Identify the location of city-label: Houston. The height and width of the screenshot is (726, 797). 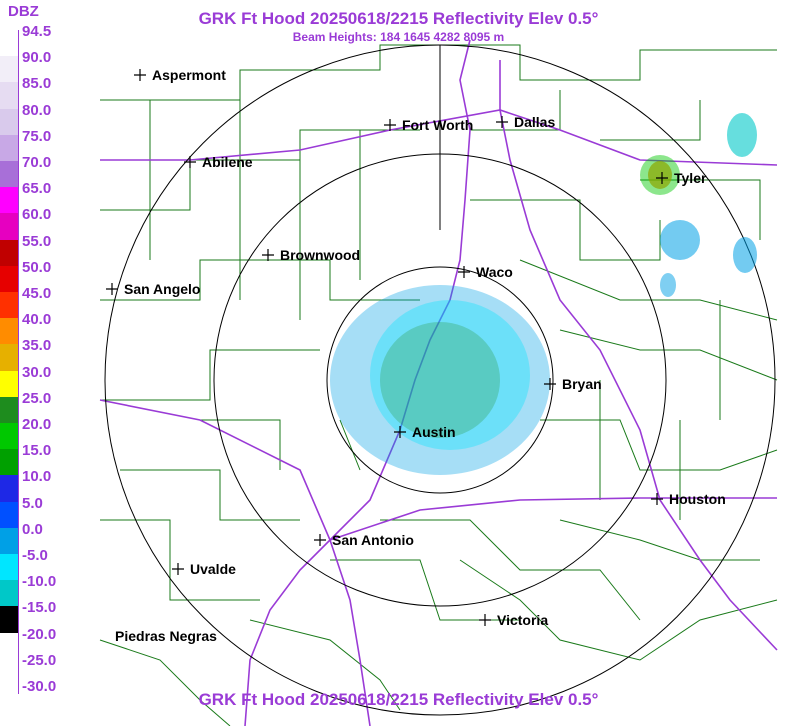
(697, 499).